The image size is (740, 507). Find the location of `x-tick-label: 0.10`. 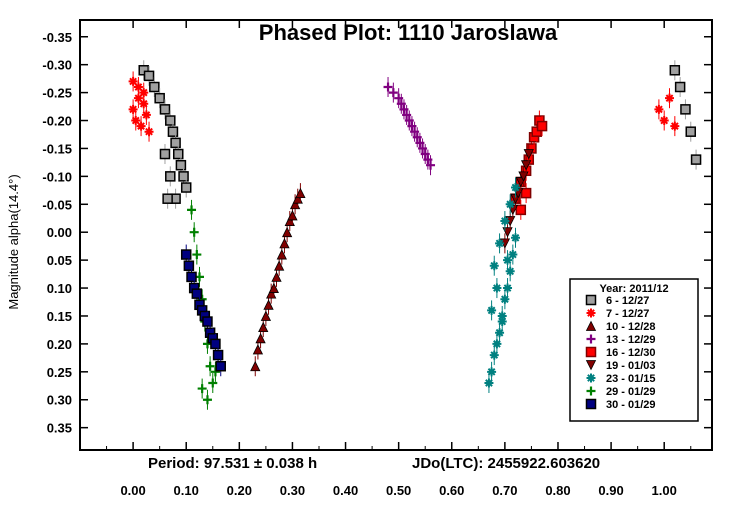

x-tick-label: 0.10 is located at coordinates (186, 490).